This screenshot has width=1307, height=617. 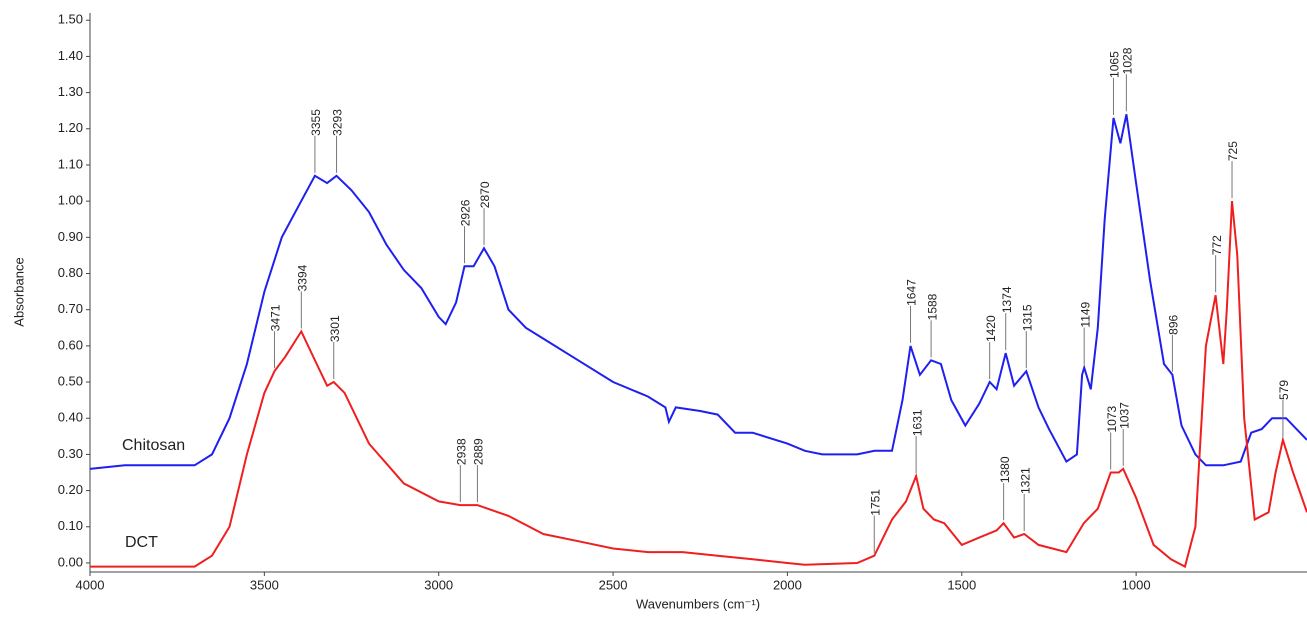 I want to click on peak-label: 1073, so click(x=1112, y=418).